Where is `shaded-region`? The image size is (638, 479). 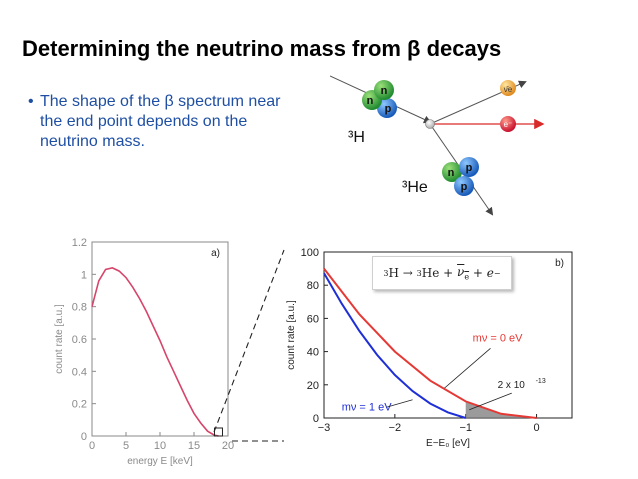 shaded-region is located at coordinates (501, 409).